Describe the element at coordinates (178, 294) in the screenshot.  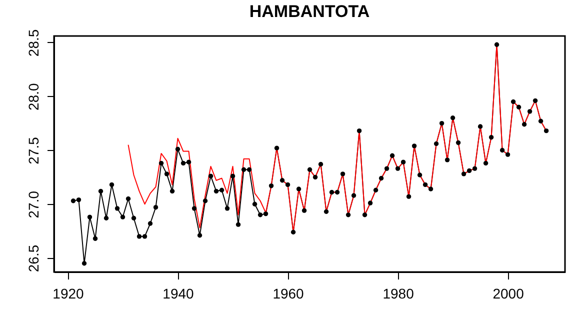
I see `x-tick-label: 1940` at that location.